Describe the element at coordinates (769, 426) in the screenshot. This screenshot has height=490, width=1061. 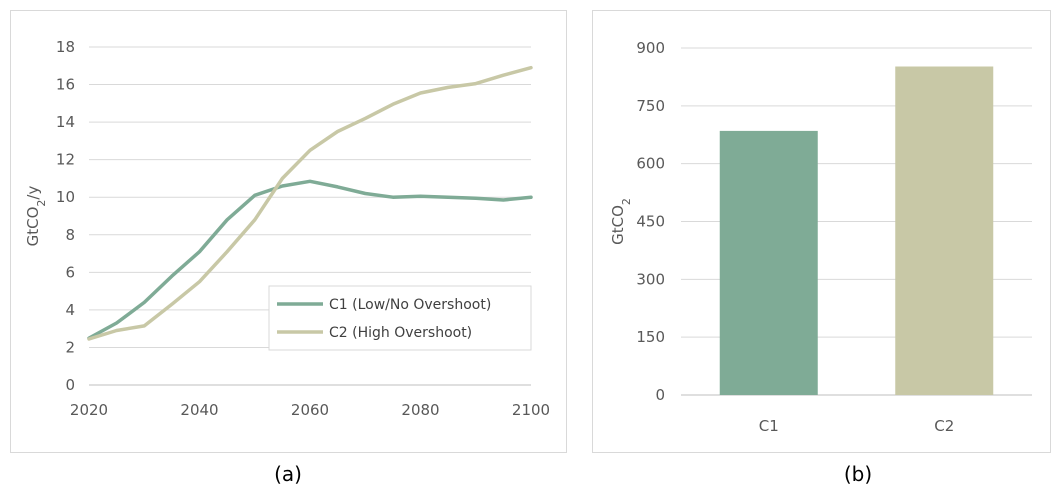
I see `x-tick-label: C1` at that location.